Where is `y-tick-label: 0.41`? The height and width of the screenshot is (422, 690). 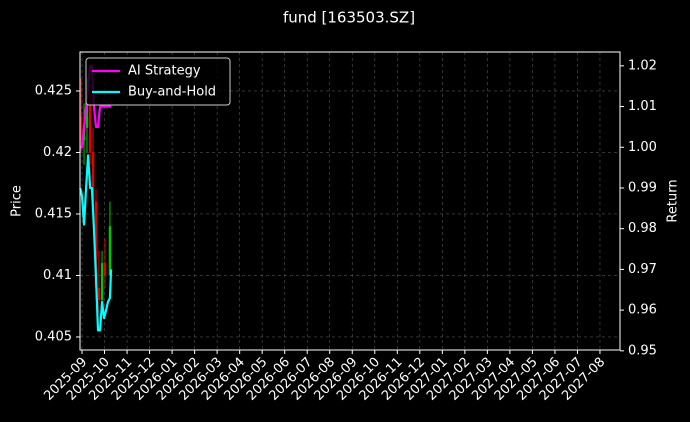 y-tick-label: 0.41 is located at coordinates (57, 275).